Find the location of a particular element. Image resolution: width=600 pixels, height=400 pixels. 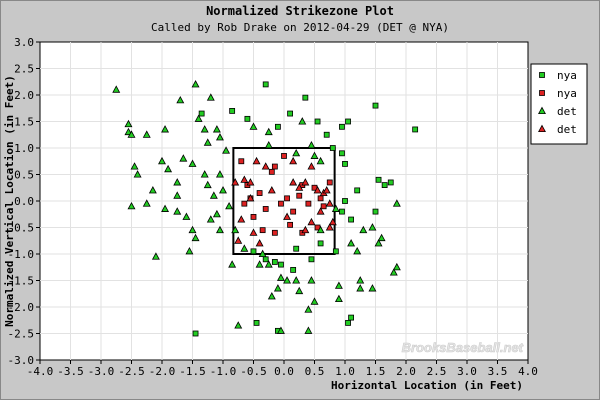

y-tick-label: -1.0 is located at coordinates (21, 254).